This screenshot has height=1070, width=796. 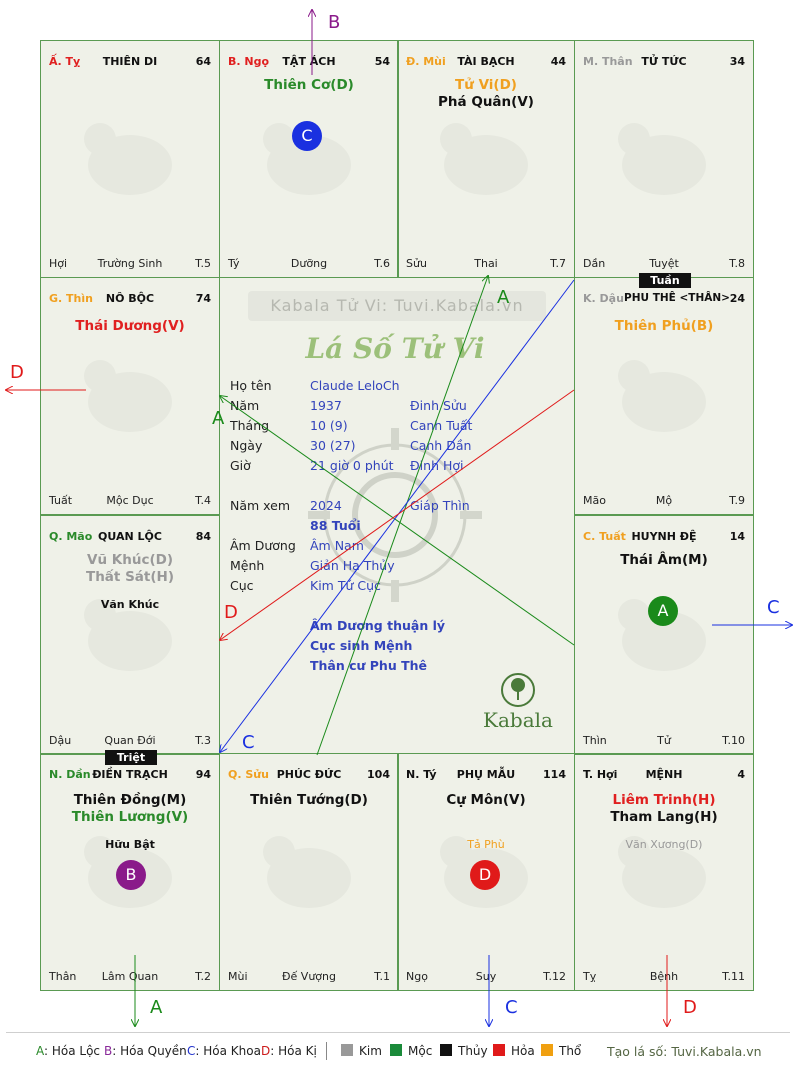 What do you see at coordinates (63, 976) in the screenshot?
I see `earthly-branch: Thân` at bounding box center [63, 976].